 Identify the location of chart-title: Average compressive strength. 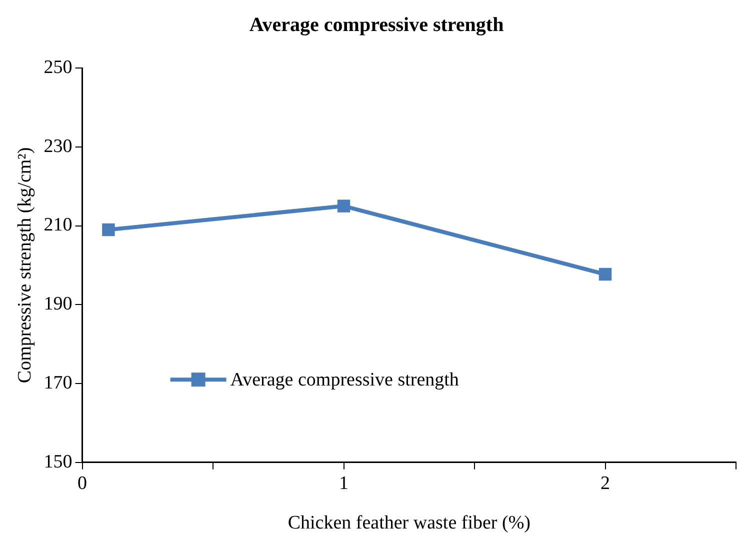
(376, 25).